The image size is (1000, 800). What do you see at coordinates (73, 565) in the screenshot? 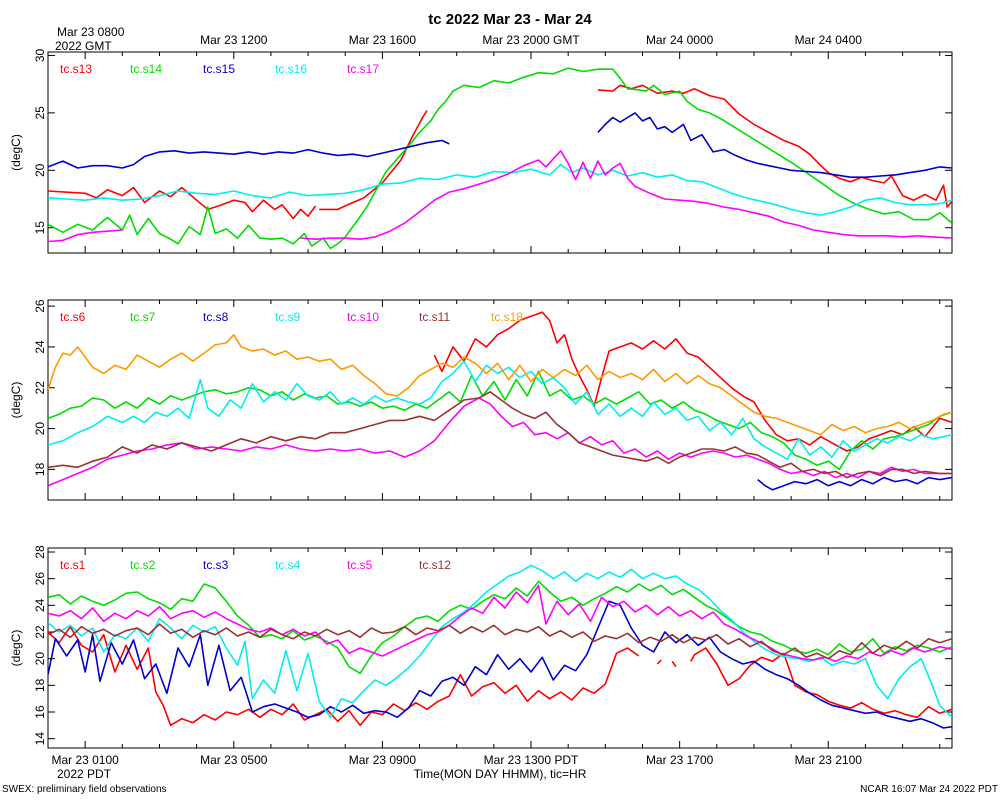
I see `legend-tc-s1: tc.s1` at bounding box center [73, 565].